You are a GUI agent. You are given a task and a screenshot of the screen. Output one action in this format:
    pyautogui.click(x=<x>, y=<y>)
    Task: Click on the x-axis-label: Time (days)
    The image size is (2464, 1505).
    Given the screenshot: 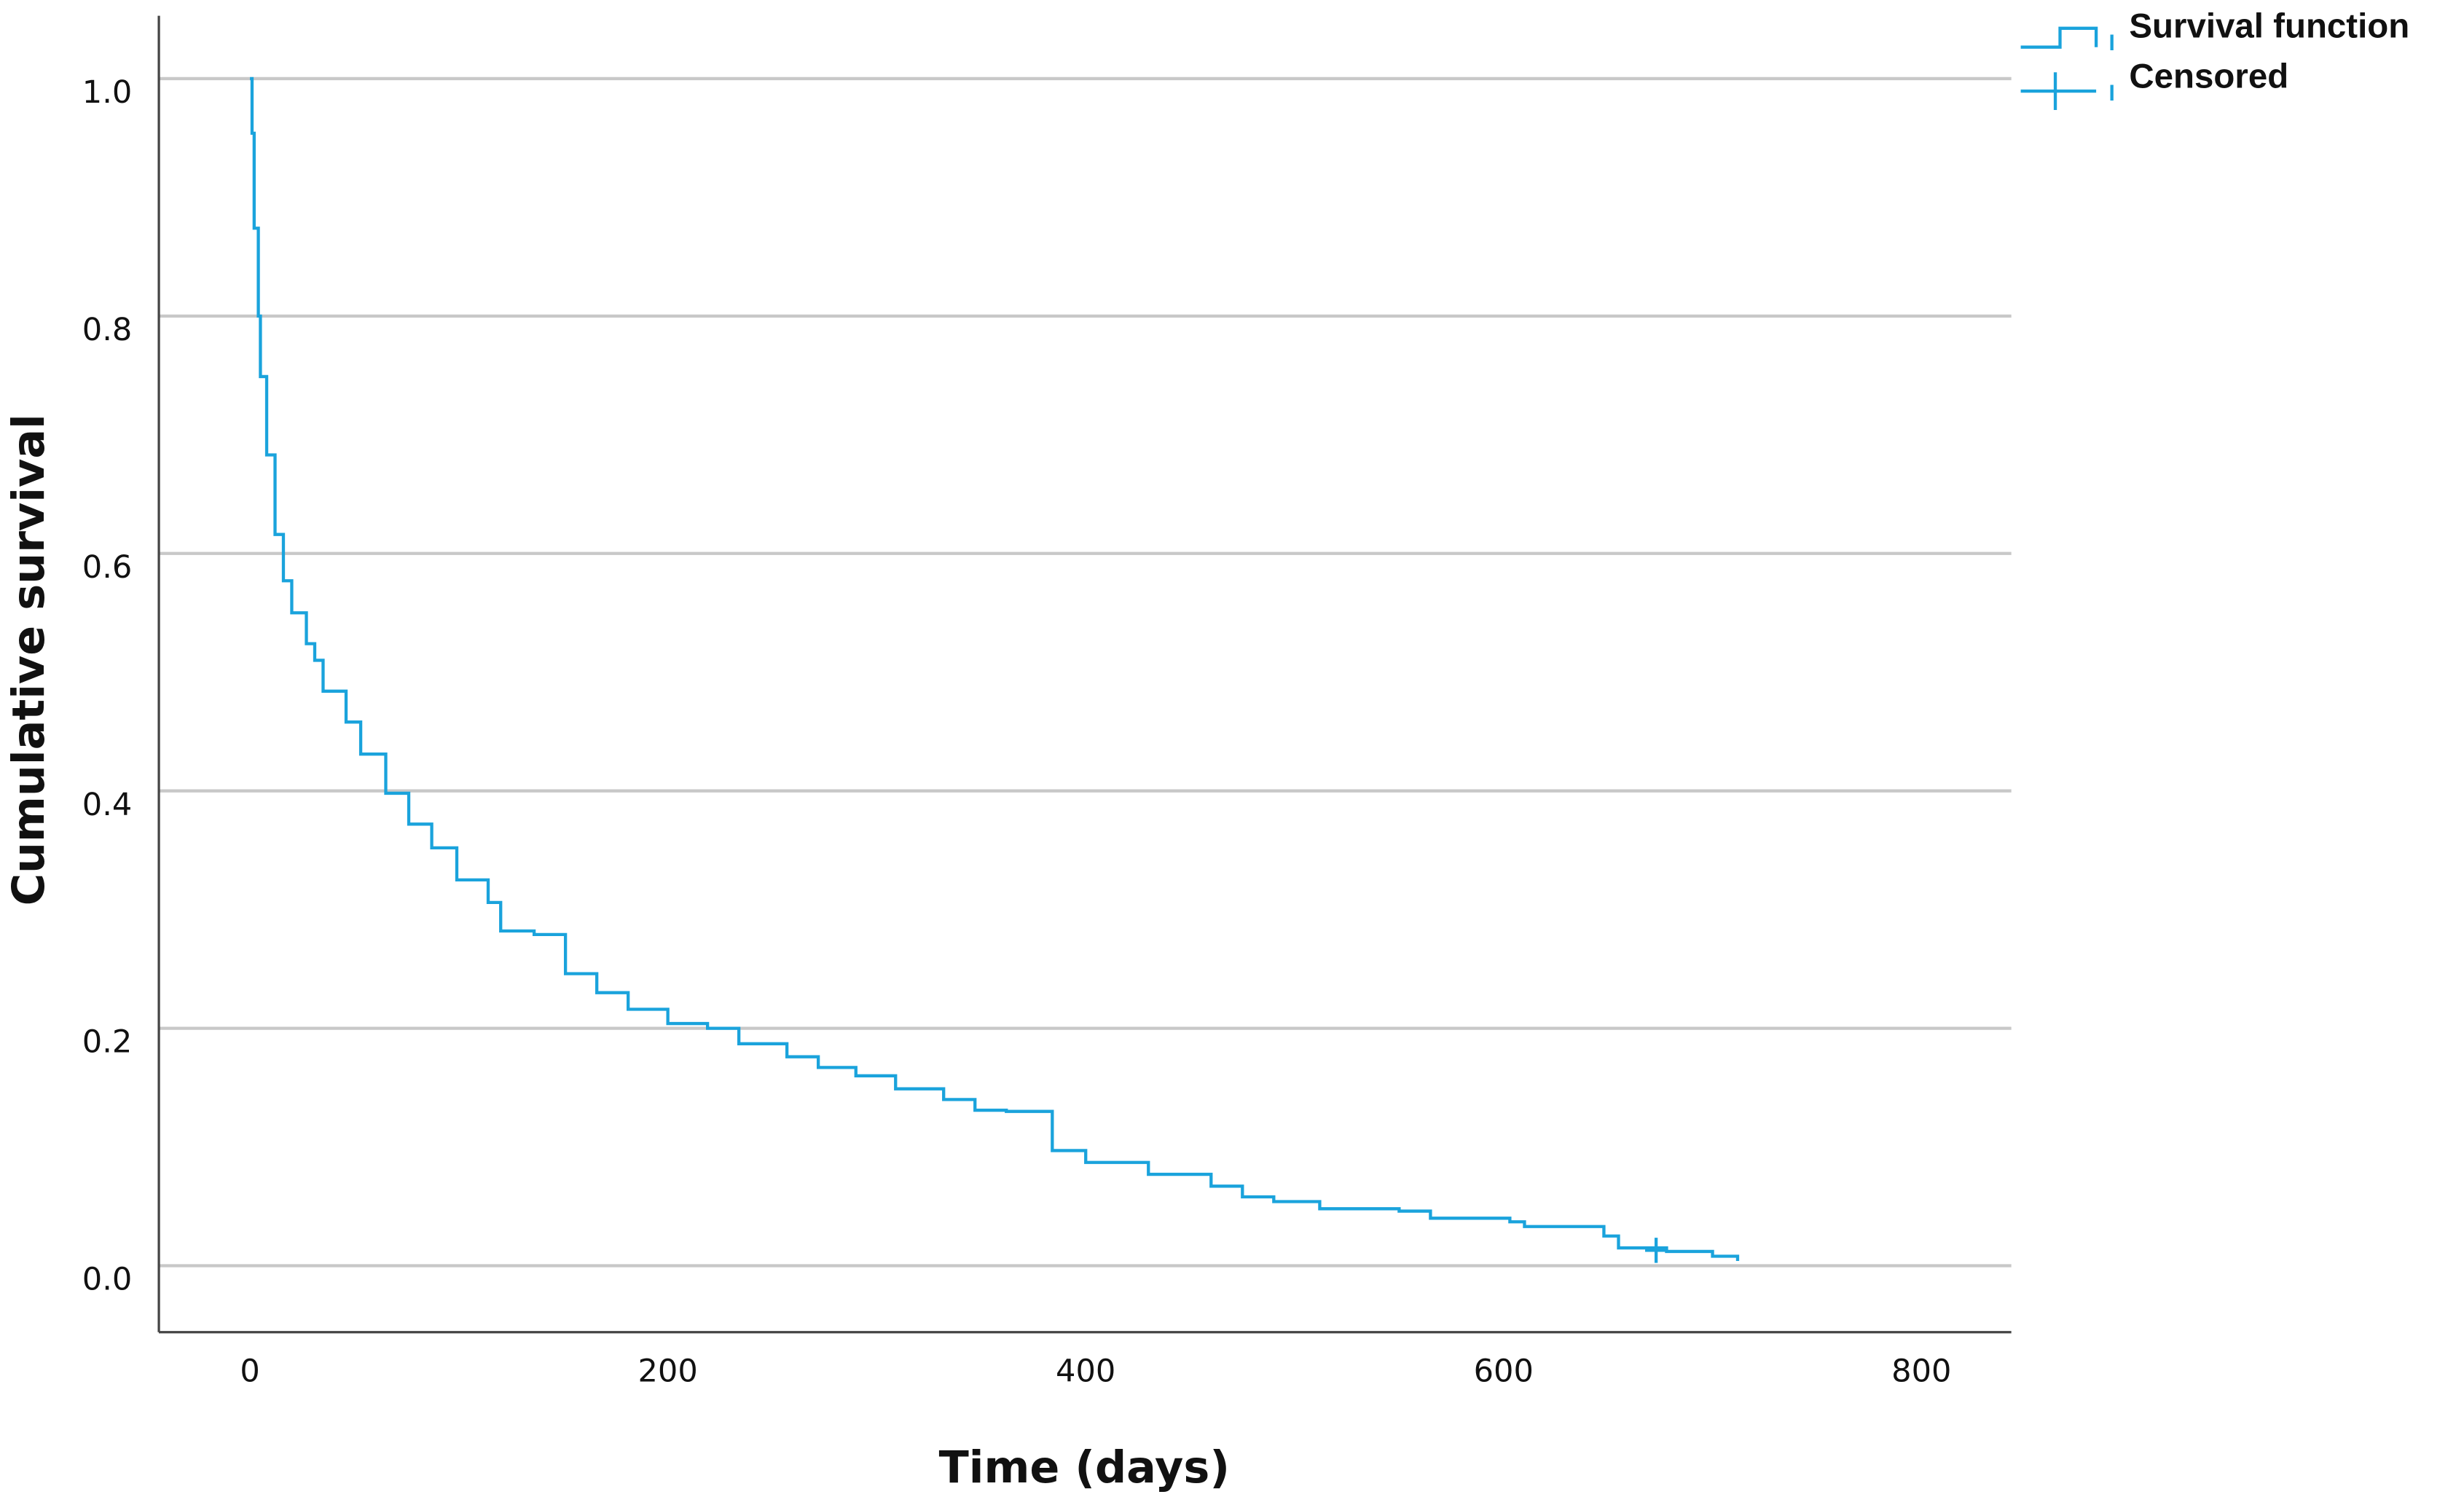 What is the action you would take?
    pyautogui.click(x=1085, y=1467)
    